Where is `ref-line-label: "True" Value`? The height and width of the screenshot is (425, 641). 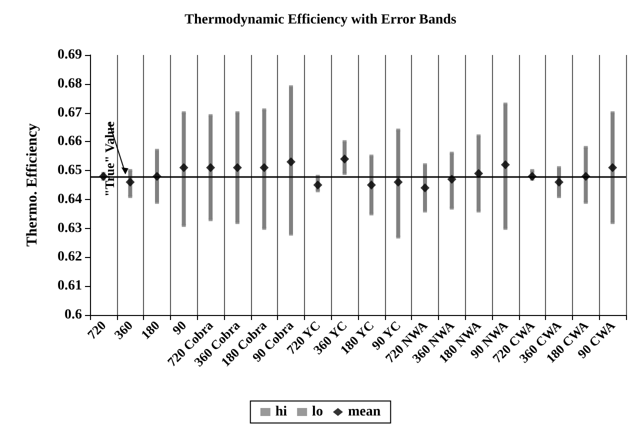 ref-line-label: "True" Value is located at coordinates (109, 159).